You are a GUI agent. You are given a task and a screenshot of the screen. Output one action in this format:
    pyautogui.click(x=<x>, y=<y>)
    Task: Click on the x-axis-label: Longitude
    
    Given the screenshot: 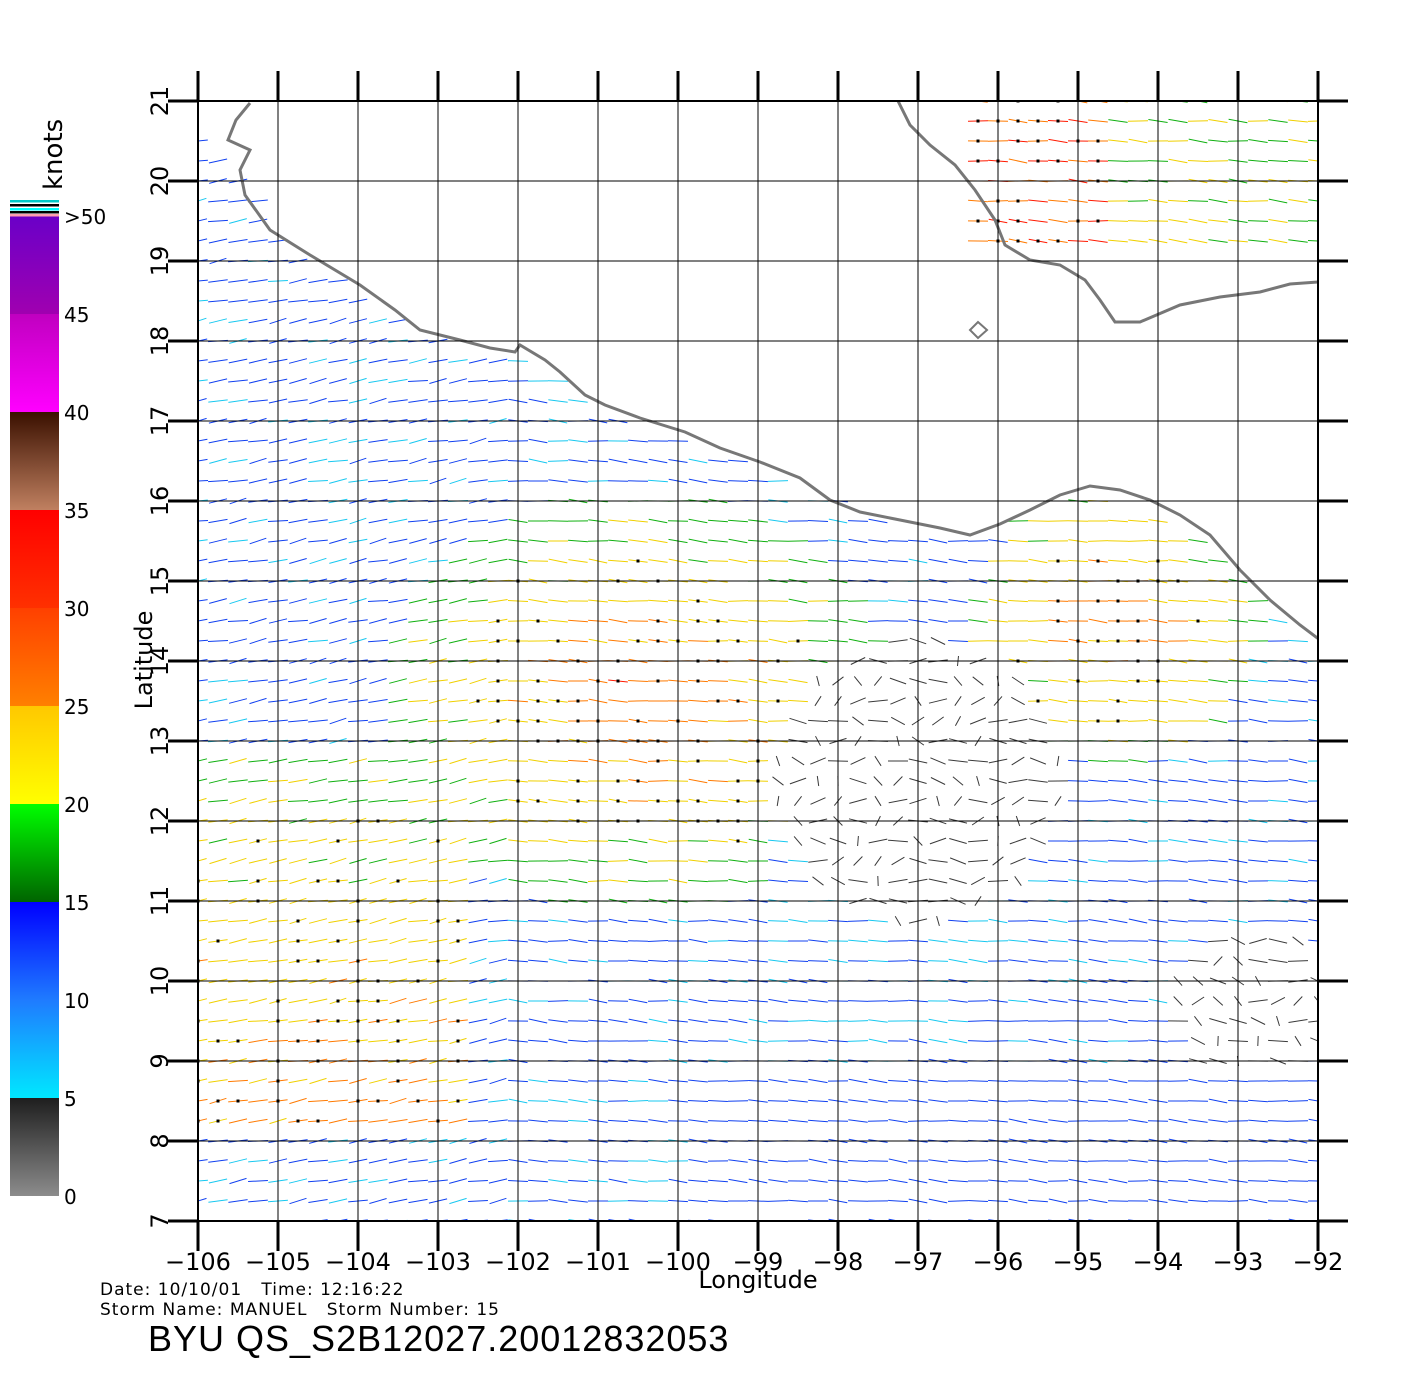 What is the action you would take?
    pyautogui.click(x=757, y=1280)
    